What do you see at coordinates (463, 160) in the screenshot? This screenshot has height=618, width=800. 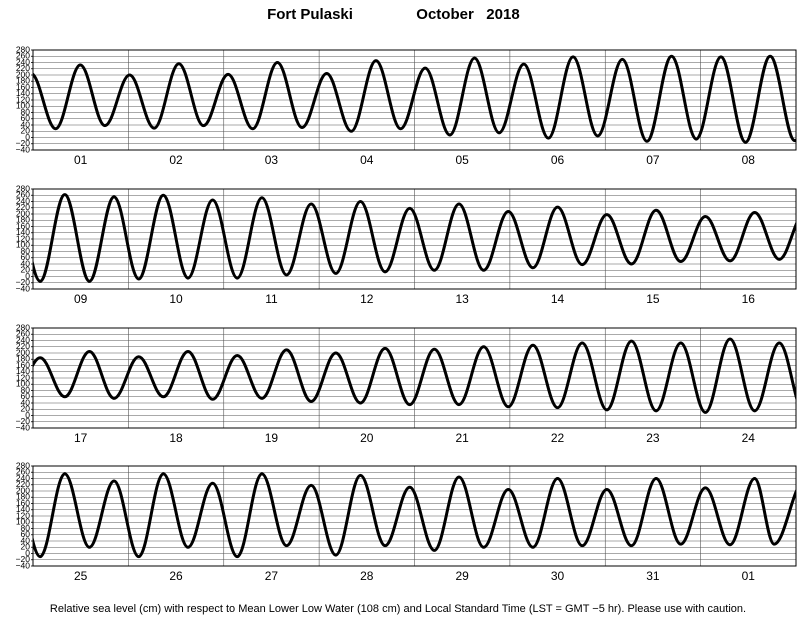 I see `day-label: 05` at bounding box center [463, 160].